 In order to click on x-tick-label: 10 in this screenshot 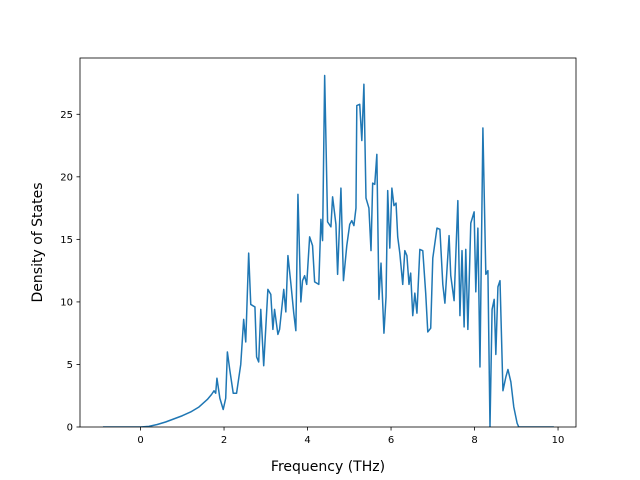, I will do `click(558, 440)`.